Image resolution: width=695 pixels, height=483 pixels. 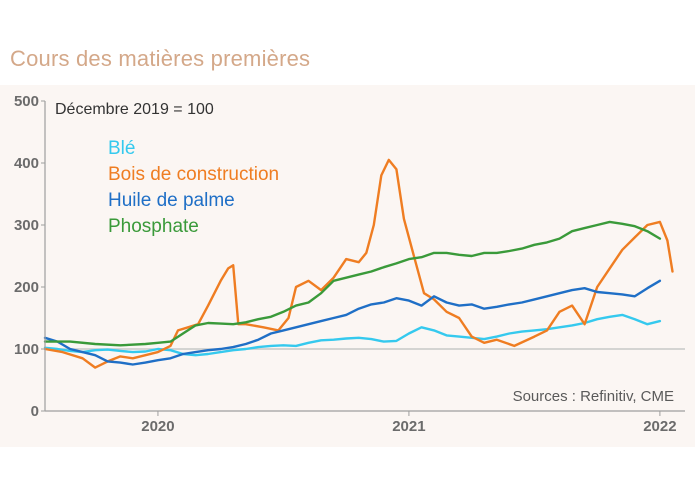 I want to click on y-tick-label: 100, so click(x=26, y=349).